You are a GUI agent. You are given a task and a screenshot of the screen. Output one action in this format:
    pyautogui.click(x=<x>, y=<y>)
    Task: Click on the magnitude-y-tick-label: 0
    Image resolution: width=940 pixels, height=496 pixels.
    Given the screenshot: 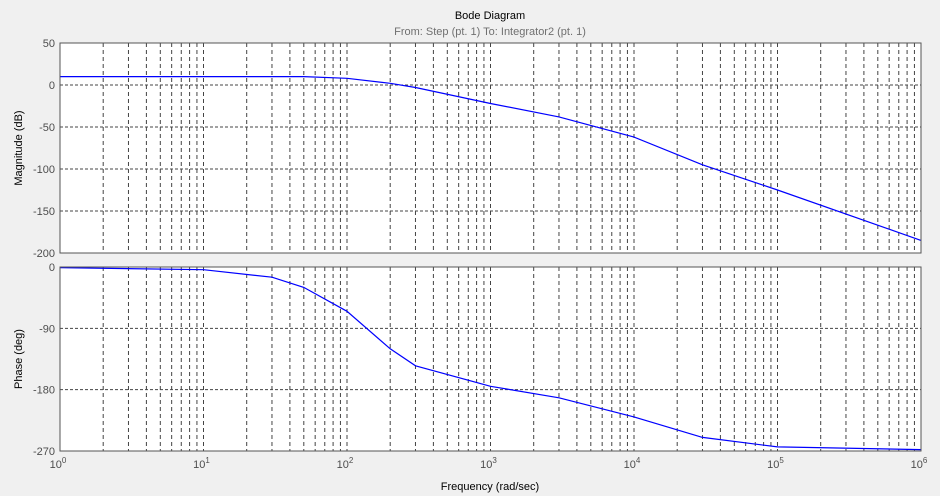 What is the action you would take?
    pyautogui.click(x=52, y=86)
    